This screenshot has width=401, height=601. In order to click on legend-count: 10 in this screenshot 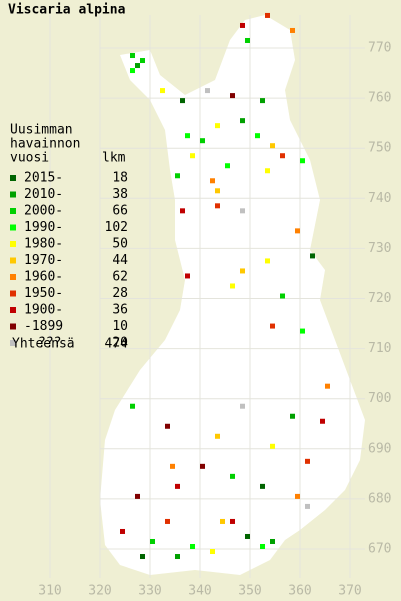, I will do `click(120, 326)`.